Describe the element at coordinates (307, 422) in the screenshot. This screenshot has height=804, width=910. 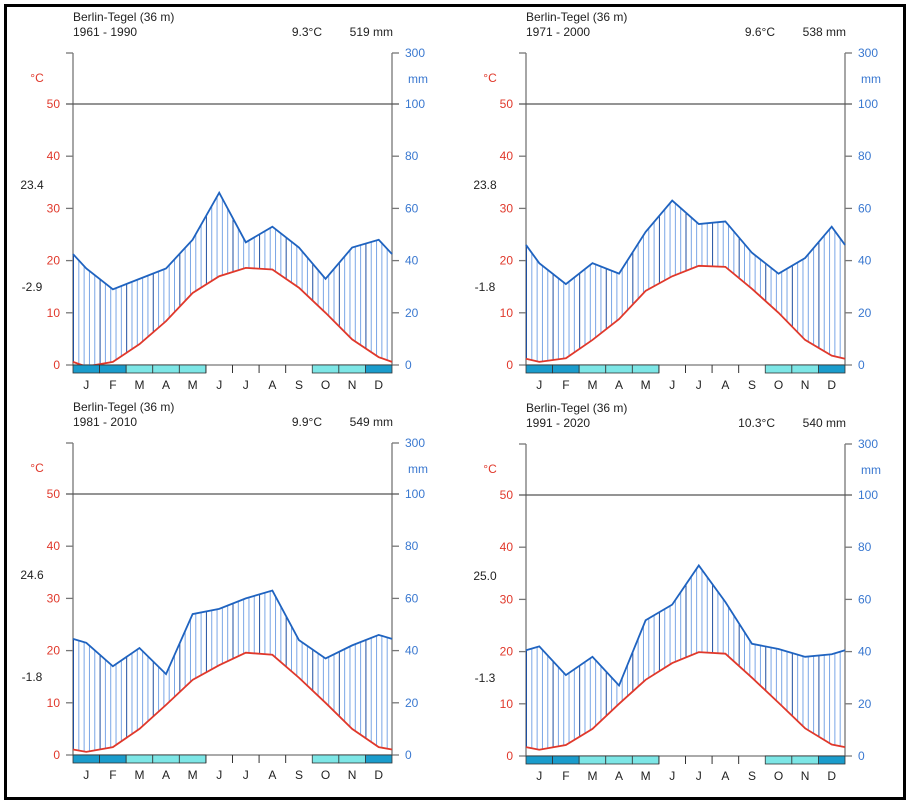
I see `annual-mean-temp: 9.9°C` at that location.